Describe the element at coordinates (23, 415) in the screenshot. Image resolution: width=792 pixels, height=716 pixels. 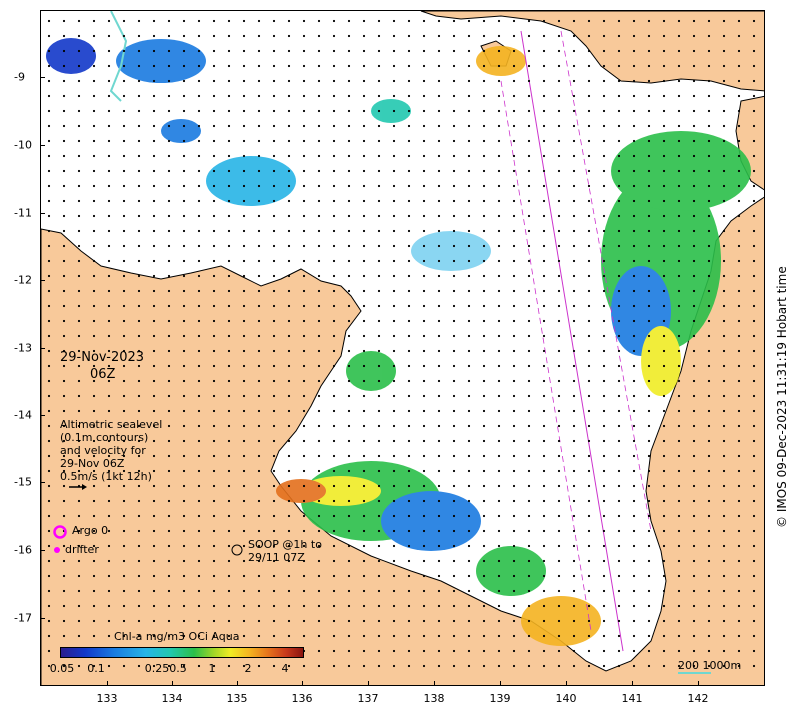
I see `y-tick-label: -14` at that location.